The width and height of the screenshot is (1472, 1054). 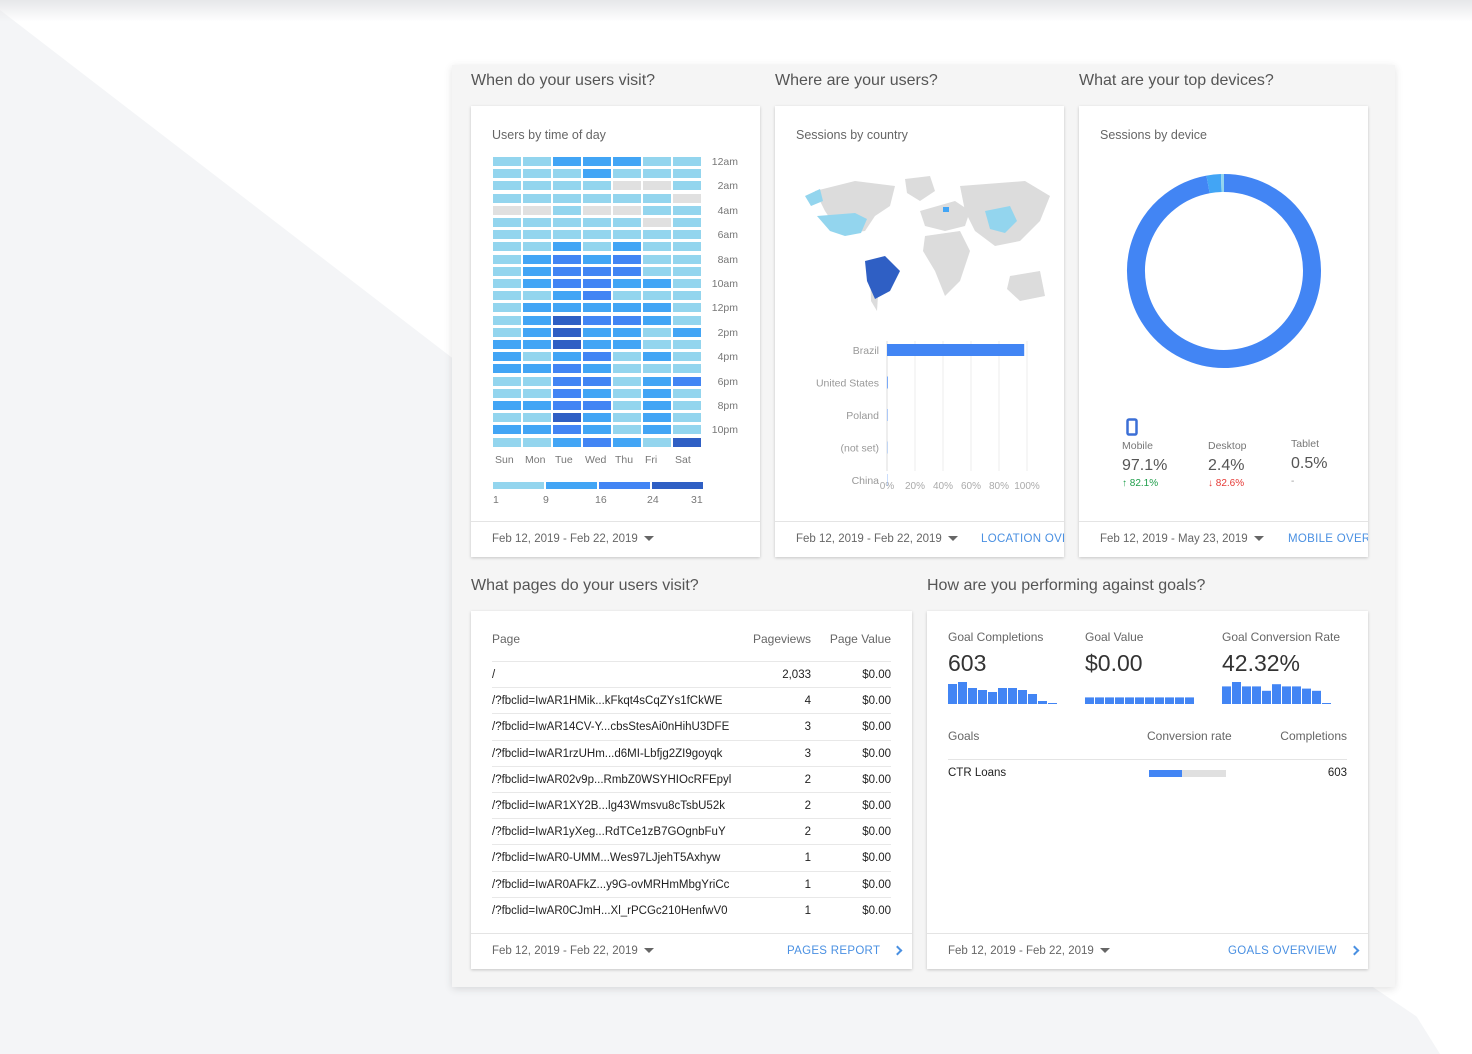 I want to click on page-path: /?fbclid=IwAR02v9p...RmbZ0WSYHIOcRFEpyl, so click(x=612, y=779).